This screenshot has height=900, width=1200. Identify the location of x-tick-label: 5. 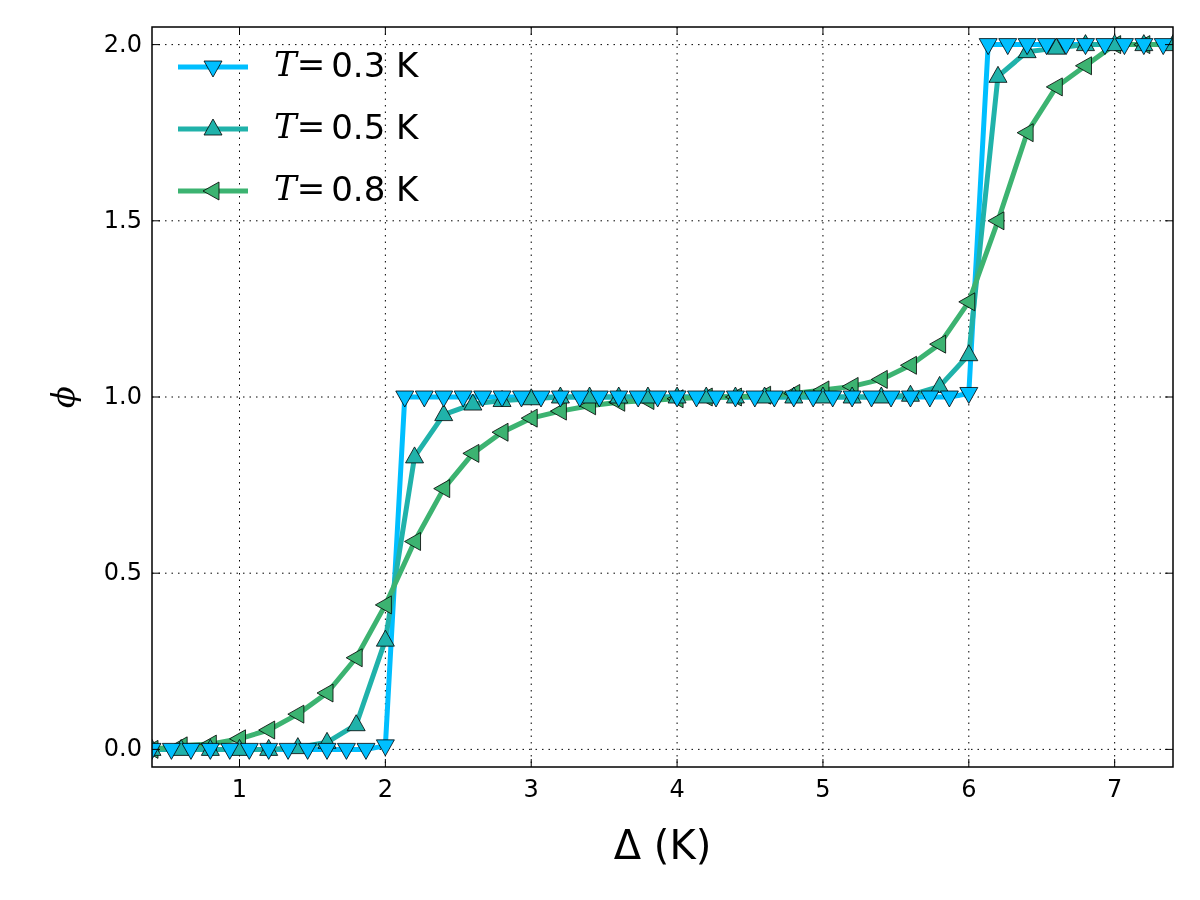
(823, 789).